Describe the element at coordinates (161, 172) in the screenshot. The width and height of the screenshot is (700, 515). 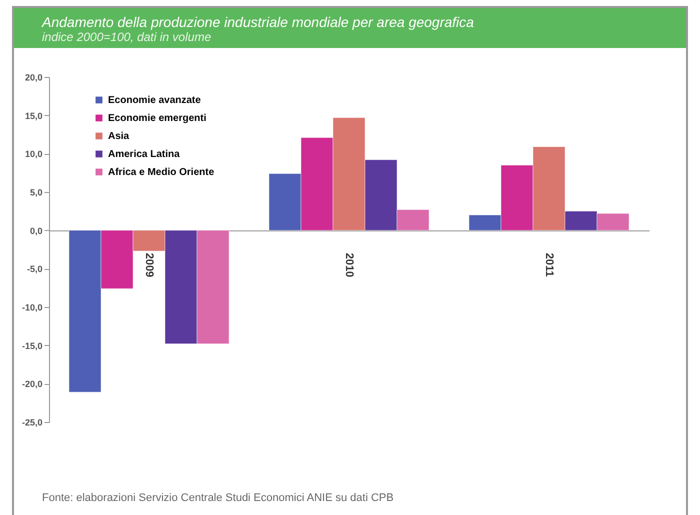
I see `legend-label: Africa e Medio Oriente` at that location.